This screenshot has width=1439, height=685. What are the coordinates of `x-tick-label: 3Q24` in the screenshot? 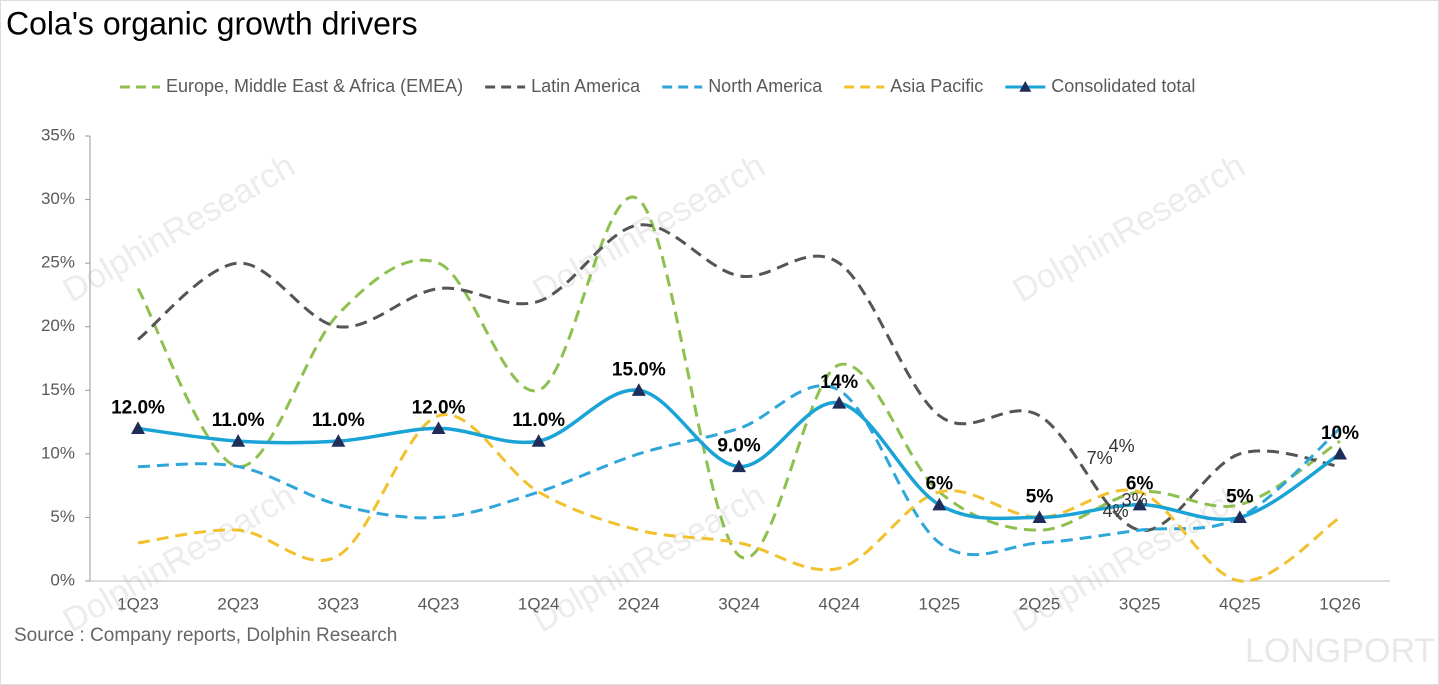 It's located at (739, 603).